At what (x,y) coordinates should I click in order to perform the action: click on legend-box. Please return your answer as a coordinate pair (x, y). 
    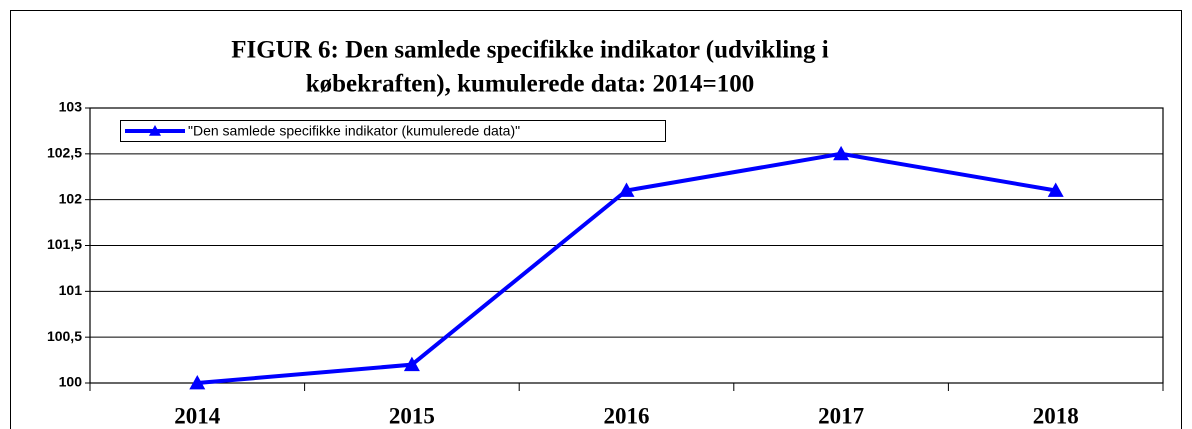
    Looking at the image, I should click on (393, 131).